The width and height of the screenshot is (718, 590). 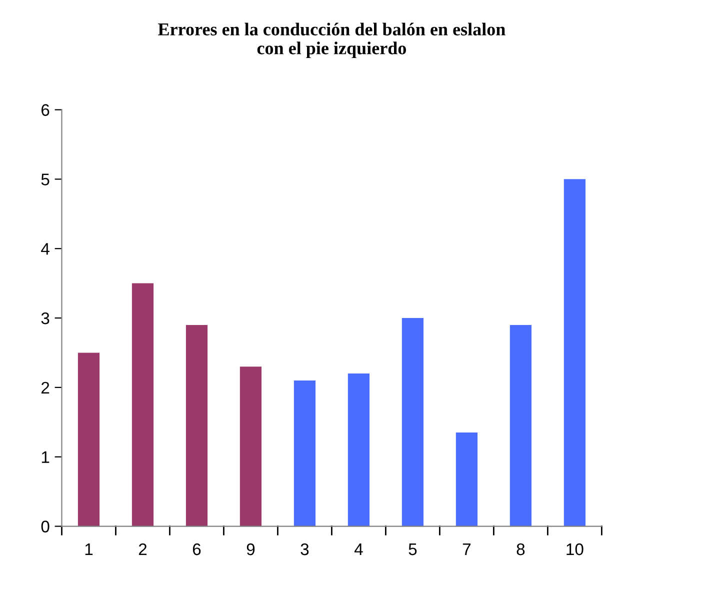 What do you see at coordinates (45, 180) in the screenshot?
I see `y-tick-label: 5` at bounding box center [45, 180].